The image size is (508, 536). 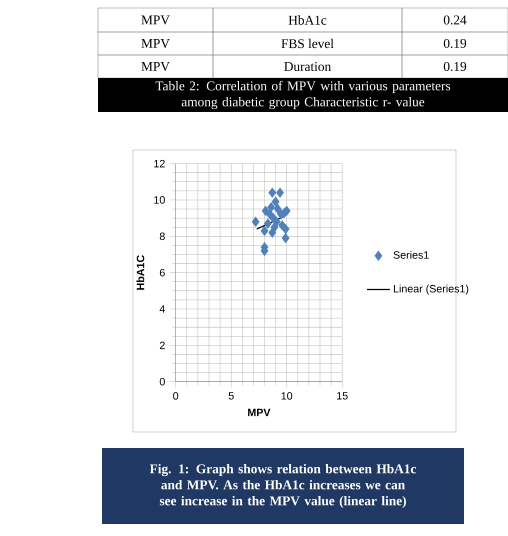 I want to click on legend-label: Series1, so click(x=411, y=254).